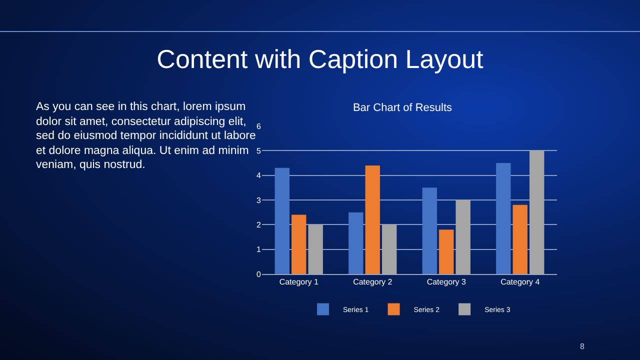 Image resolution: width=640 pixels, height=360 pixels. I want to click on text: 8, so click(582, 346).